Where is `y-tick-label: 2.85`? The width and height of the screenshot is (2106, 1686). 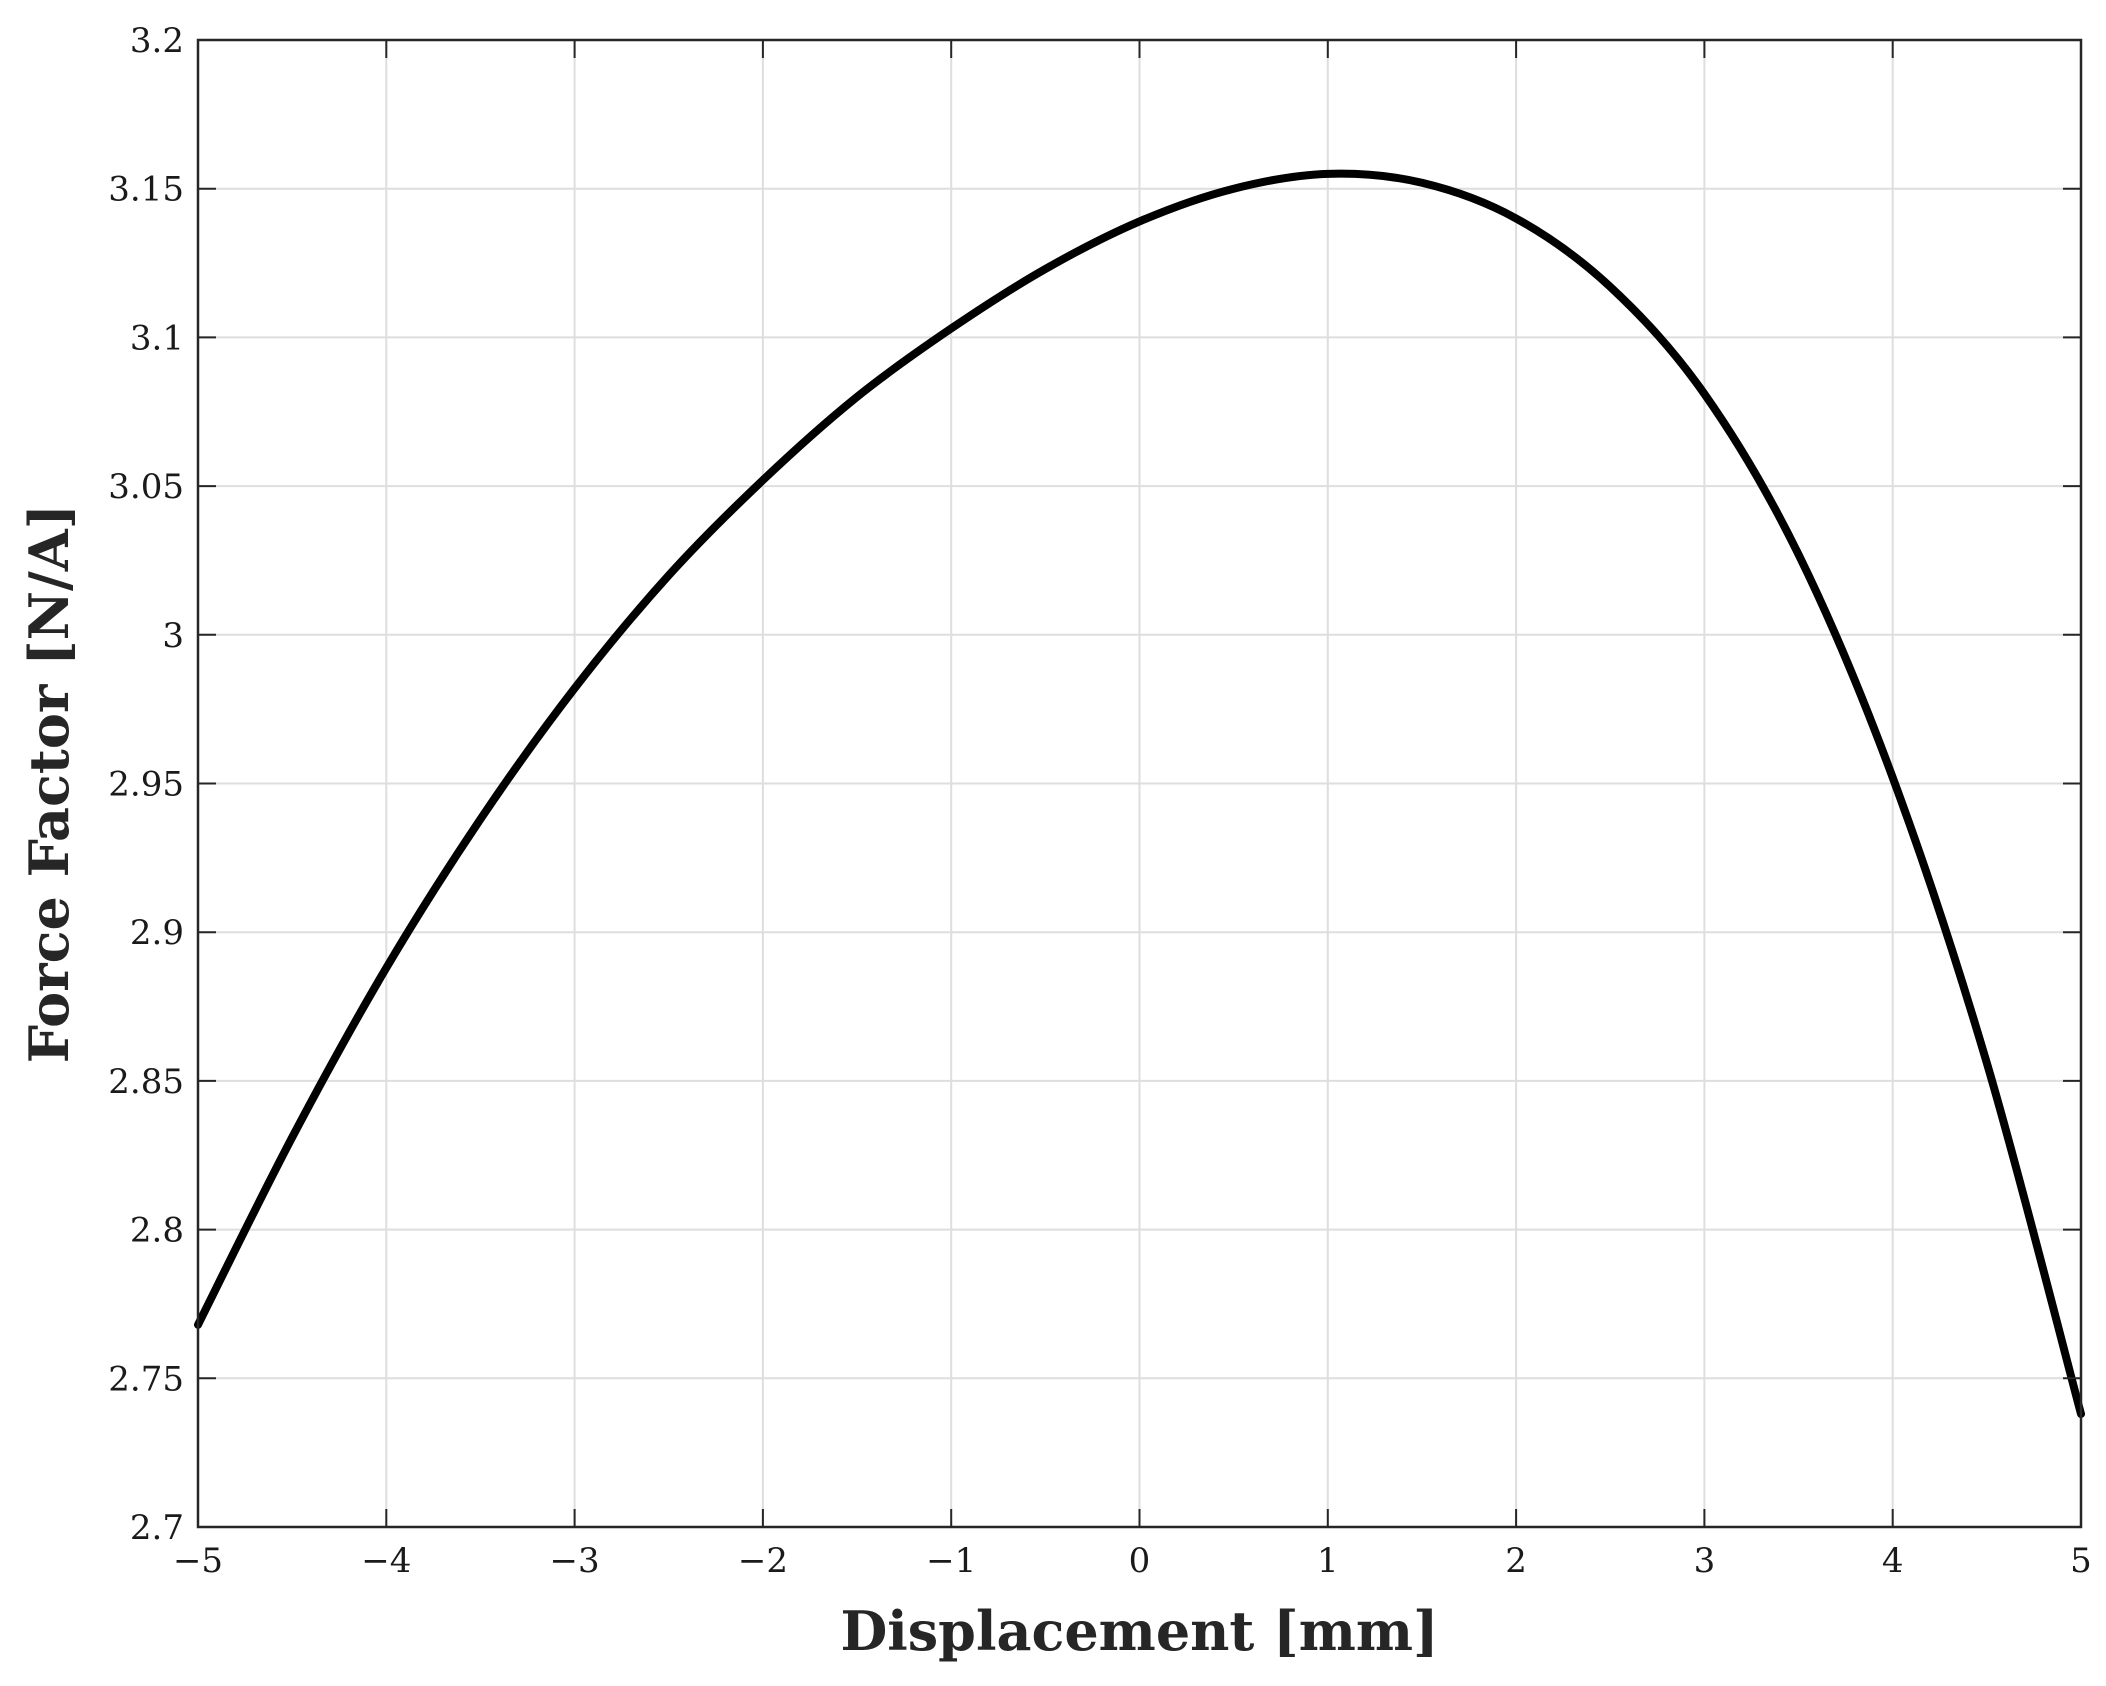 y-tick-label: 2.85 is located at coordinates (146, 1082).